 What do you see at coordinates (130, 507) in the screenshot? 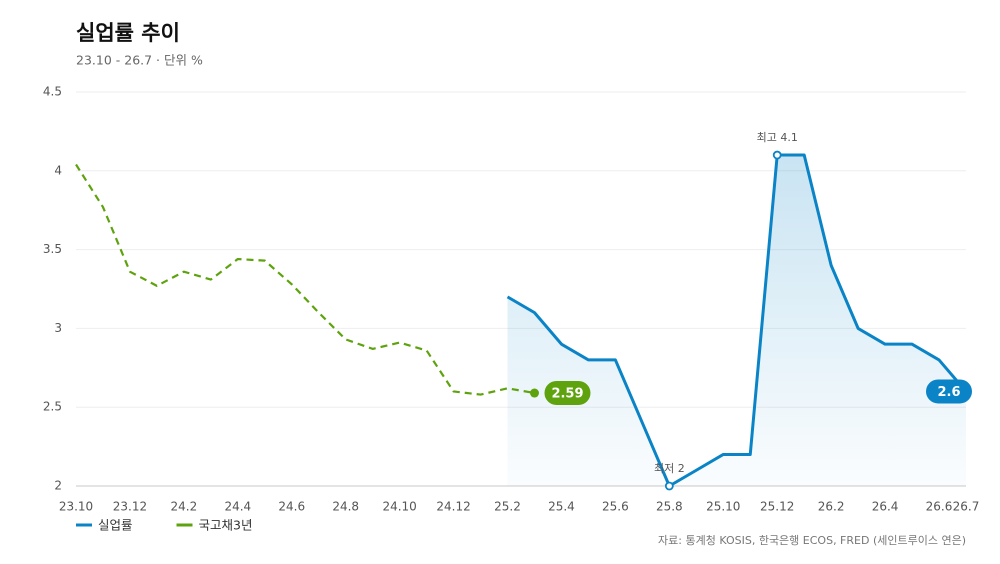
I see `x-tick-label: 23.12` at bounding box center [130, 507].